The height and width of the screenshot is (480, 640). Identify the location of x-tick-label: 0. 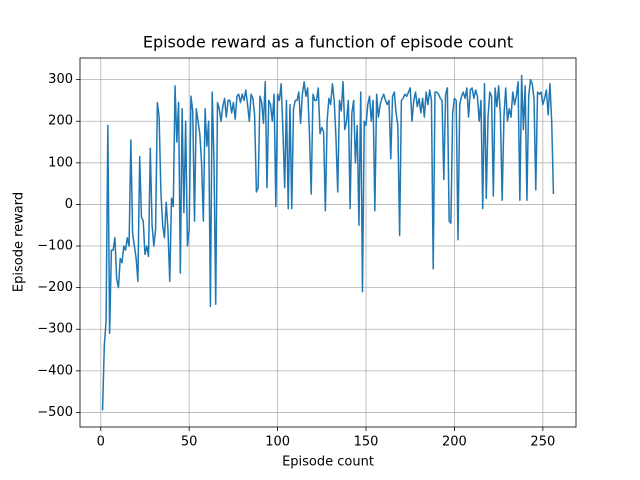
(101, 442).